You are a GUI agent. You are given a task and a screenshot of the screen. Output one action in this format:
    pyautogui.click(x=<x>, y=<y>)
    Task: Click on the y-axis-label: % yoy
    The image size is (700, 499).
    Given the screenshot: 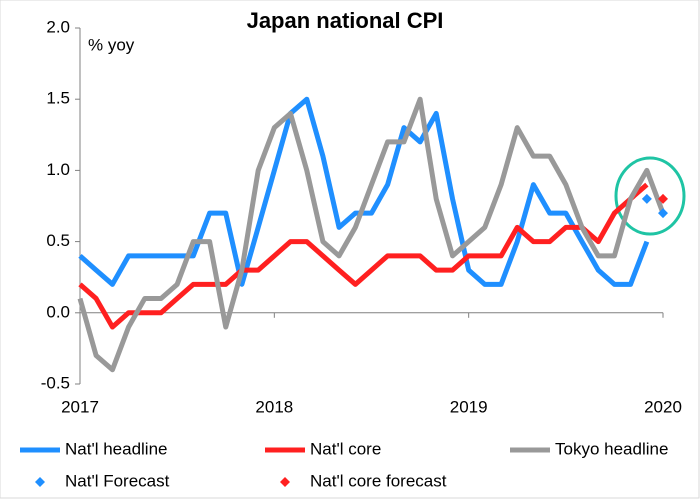 What is the action you would take?
    pyautogui.click(x=111, y=44)
    